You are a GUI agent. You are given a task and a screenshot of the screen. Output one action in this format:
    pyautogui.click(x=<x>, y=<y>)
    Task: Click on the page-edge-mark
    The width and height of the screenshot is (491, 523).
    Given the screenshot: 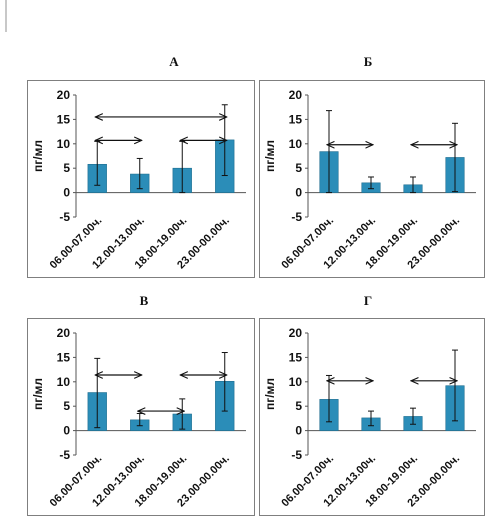 What is the action you would take?
    pyautogui.click(x=6, y=16)
    